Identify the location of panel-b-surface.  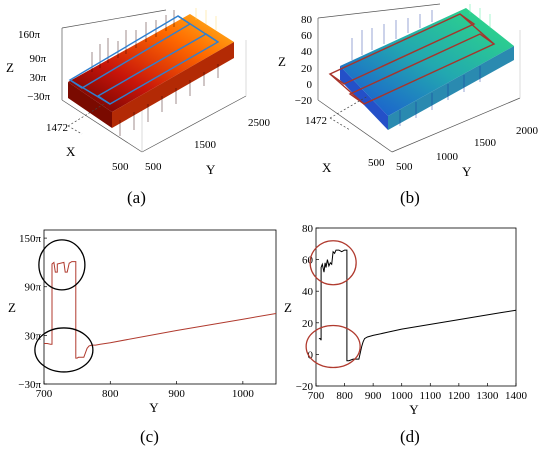
(427, 67).